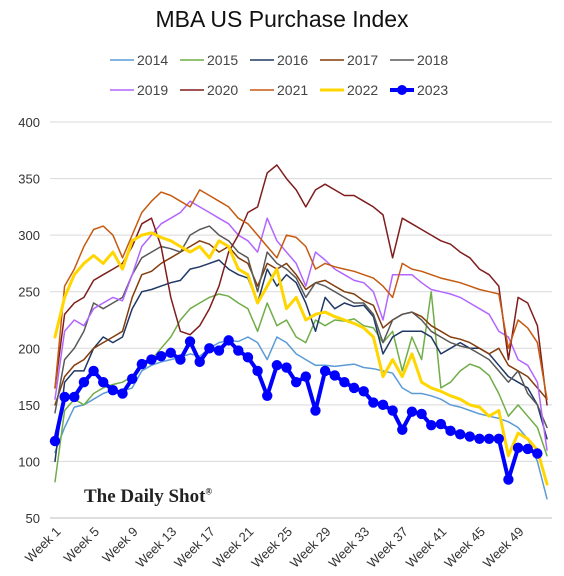 The height and width of the screenshot is (576, 564). Describe the element at coordinates (152, 90) in the screenshot. I see `legend-label-2019: 2019` at that location.